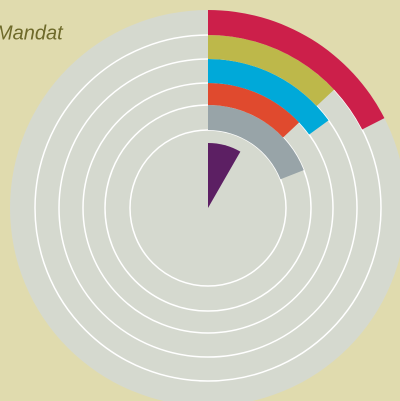  Describe the element at coordinates (32, 33) in the screenshot. I see `chart-title: Mandat` at that location.